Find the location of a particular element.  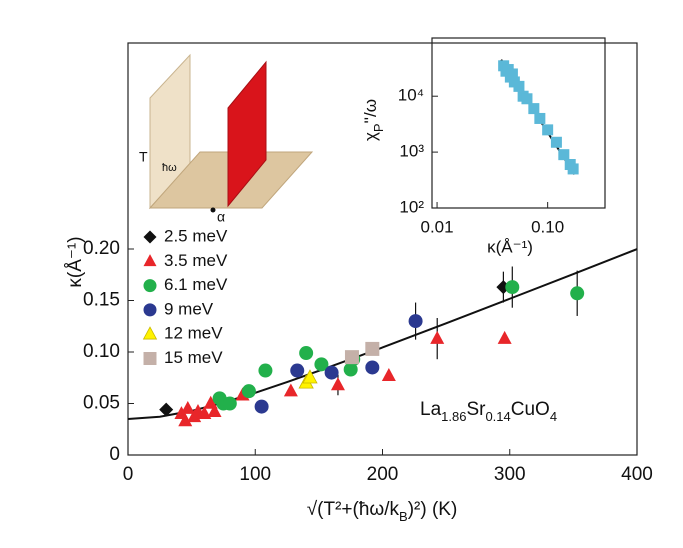

y-tick-label: 0 is located at coordinates (114, 454).